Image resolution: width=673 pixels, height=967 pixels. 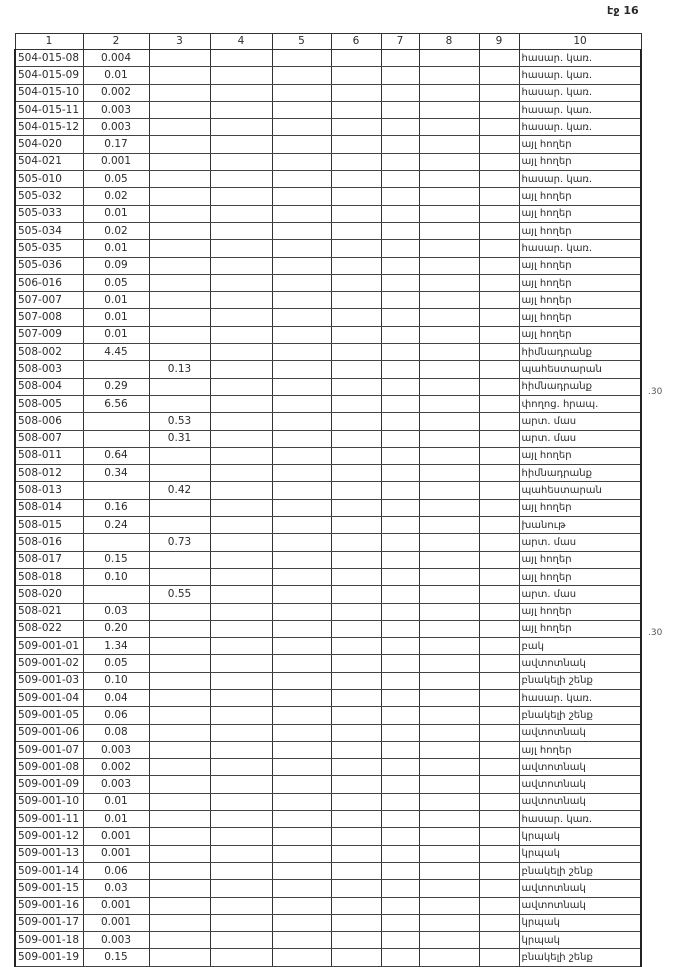 I want to click on table-row: 508-021 0.03 այլ հողեր, so click(x=328, y=612).